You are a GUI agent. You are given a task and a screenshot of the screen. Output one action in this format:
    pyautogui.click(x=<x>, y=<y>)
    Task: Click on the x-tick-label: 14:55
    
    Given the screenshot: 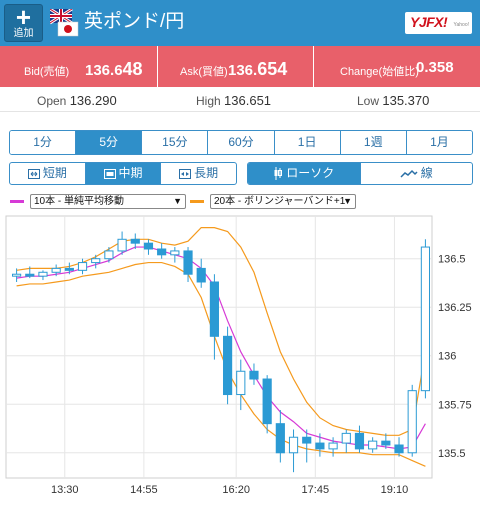 What is the action you would take?
    pyautogui.click(x=144, y=490)
    